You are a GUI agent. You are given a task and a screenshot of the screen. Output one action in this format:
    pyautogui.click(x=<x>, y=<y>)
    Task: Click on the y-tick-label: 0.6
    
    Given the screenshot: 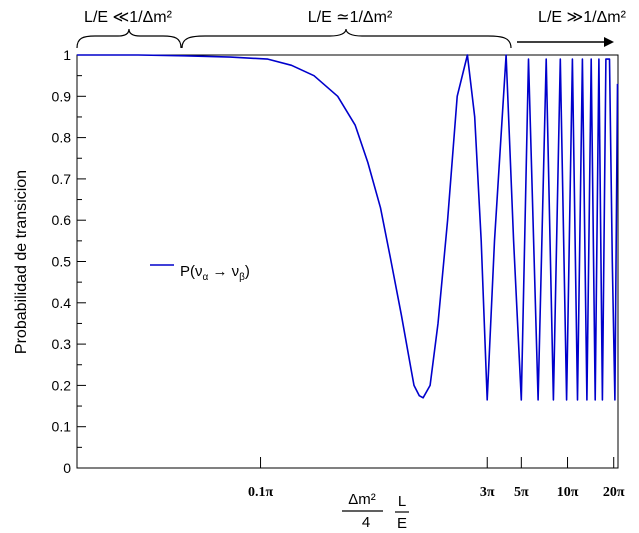 What is the action you would take?
    pyautogui.click(x=62, y=220)
    